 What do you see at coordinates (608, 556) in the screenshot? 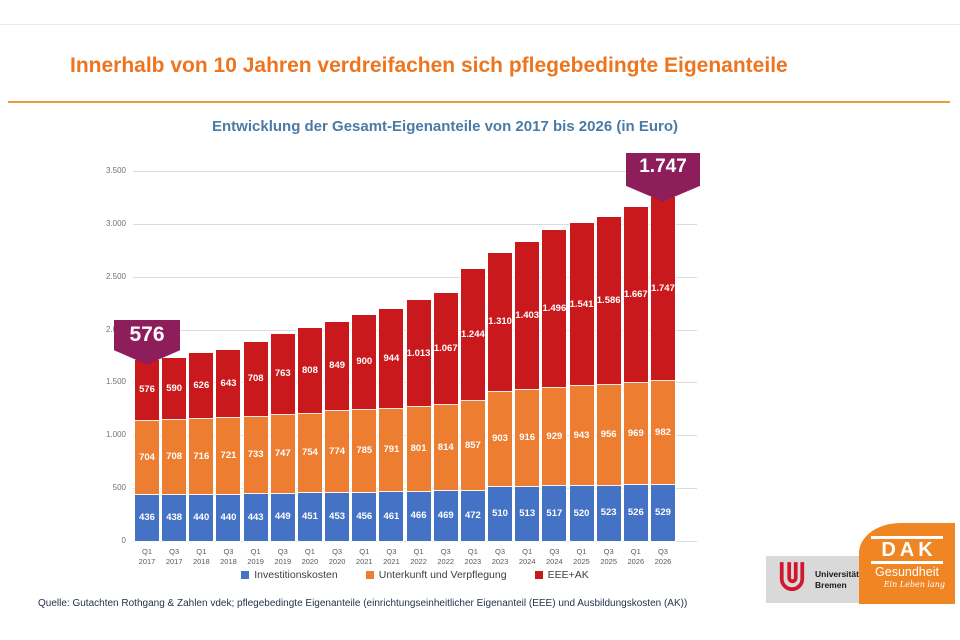
I see `x-axis-tick-label: Q3 2025` at bounding box center [608, 556].